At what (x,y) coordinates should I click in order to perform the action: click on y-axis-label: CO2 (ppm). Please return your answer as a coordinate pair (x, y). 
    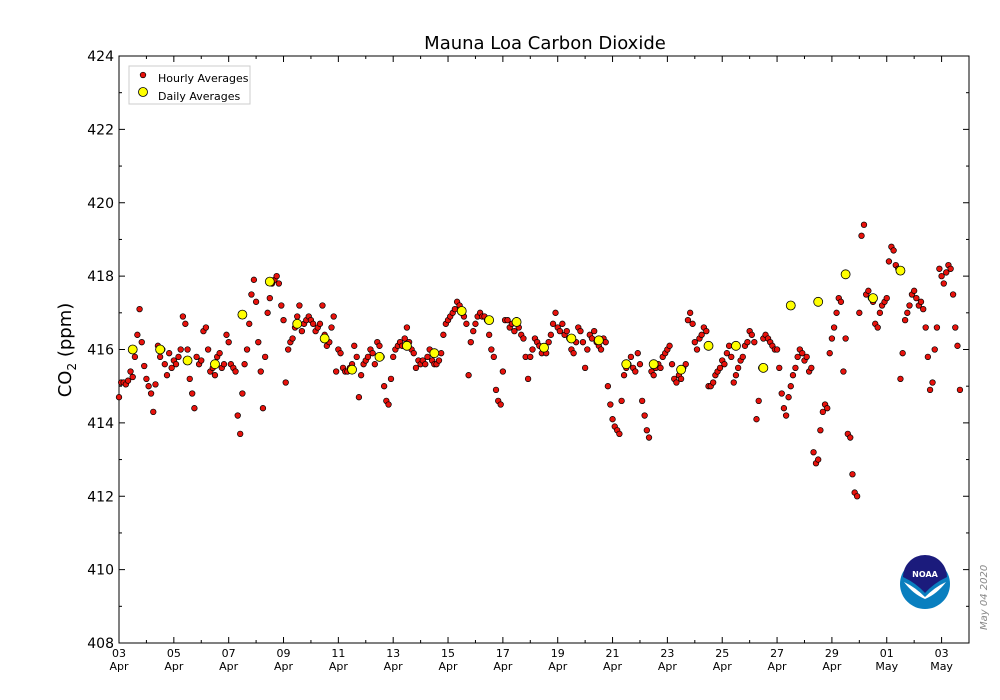
    Looking at the image, I should click on (67, 350).